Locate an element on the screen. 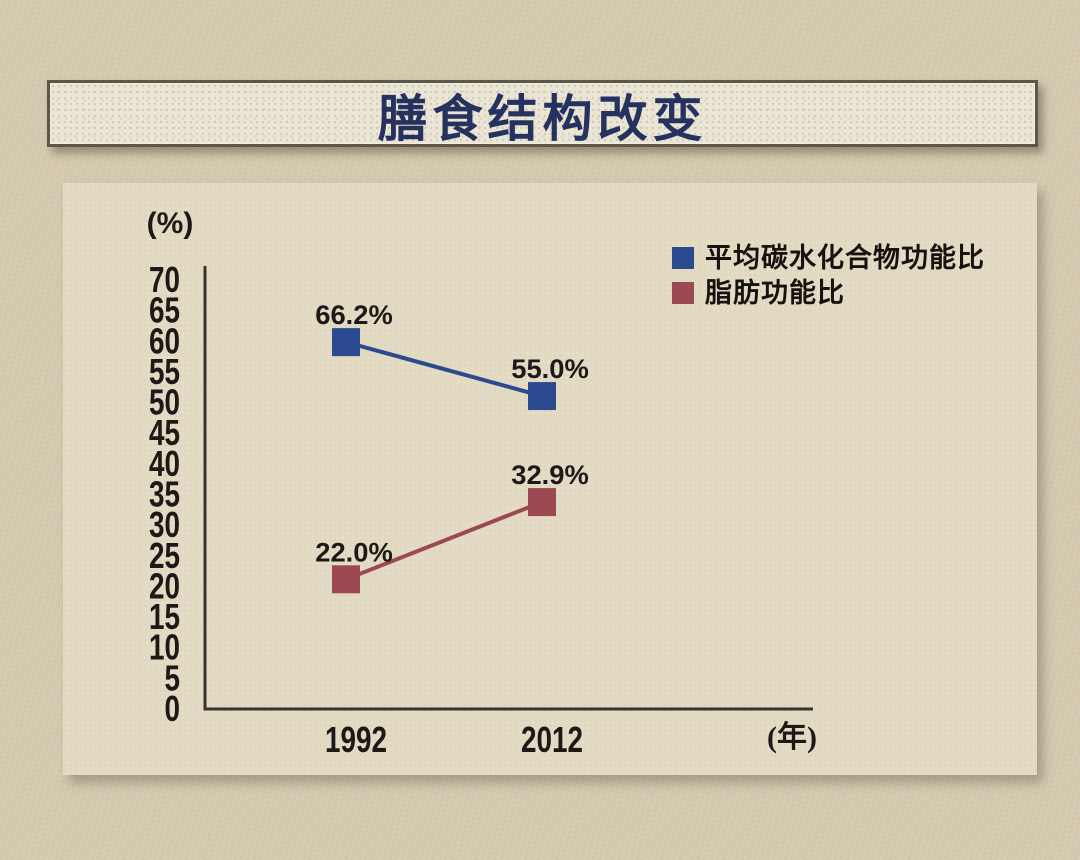 Image resolution: width=1080 pixels, height=860 pixels. legend-item-carbohydrate: 平均碳水化合物功能比 is located at coordinates (828, 257).